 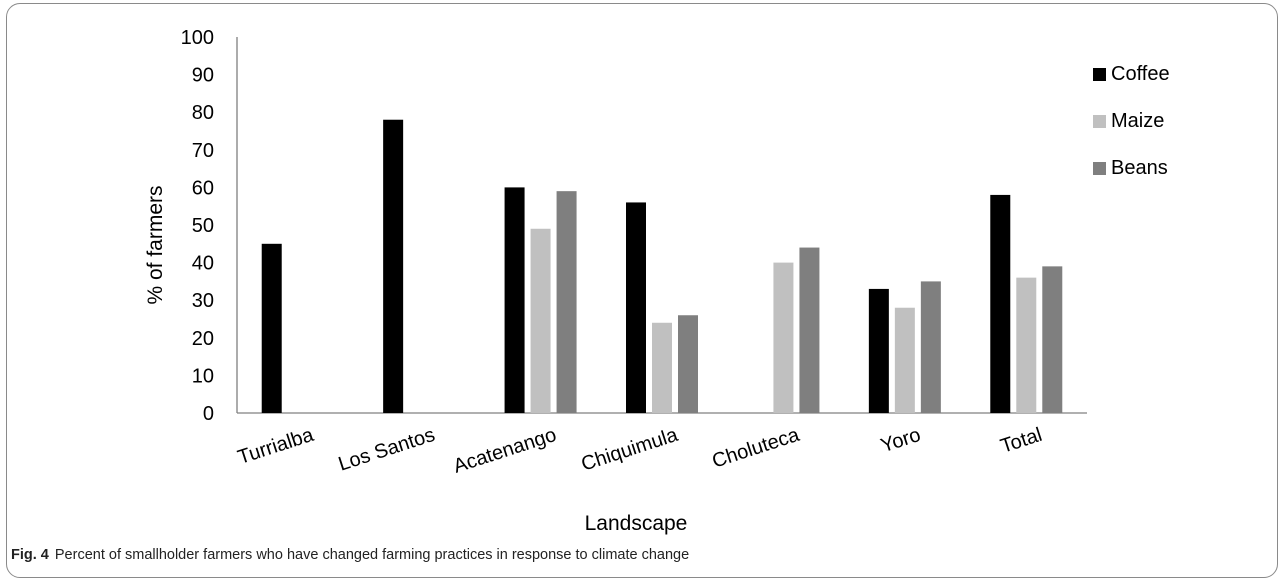 What do you see at coordinates (756, 448) in the screenshot?
I see `x-tick-label: Choluteca` at bounding box center [756, 448].